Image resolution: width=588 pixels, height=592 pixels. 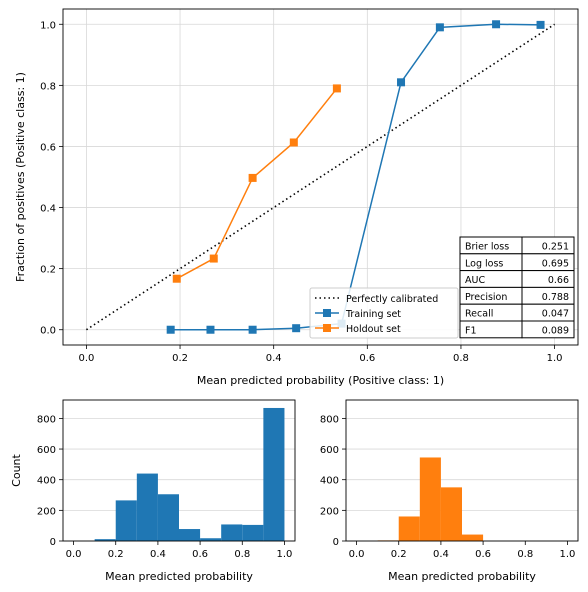 I want to click on legend-box, so click(x=384, y=313).